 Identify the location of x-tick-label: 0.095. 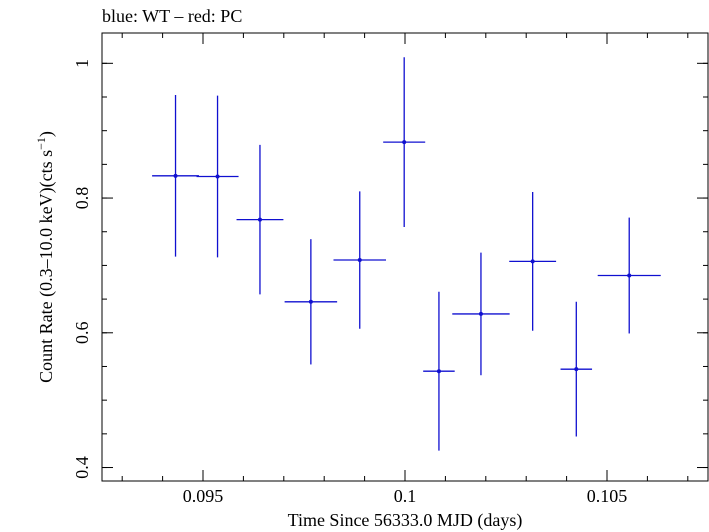
(203, 496).